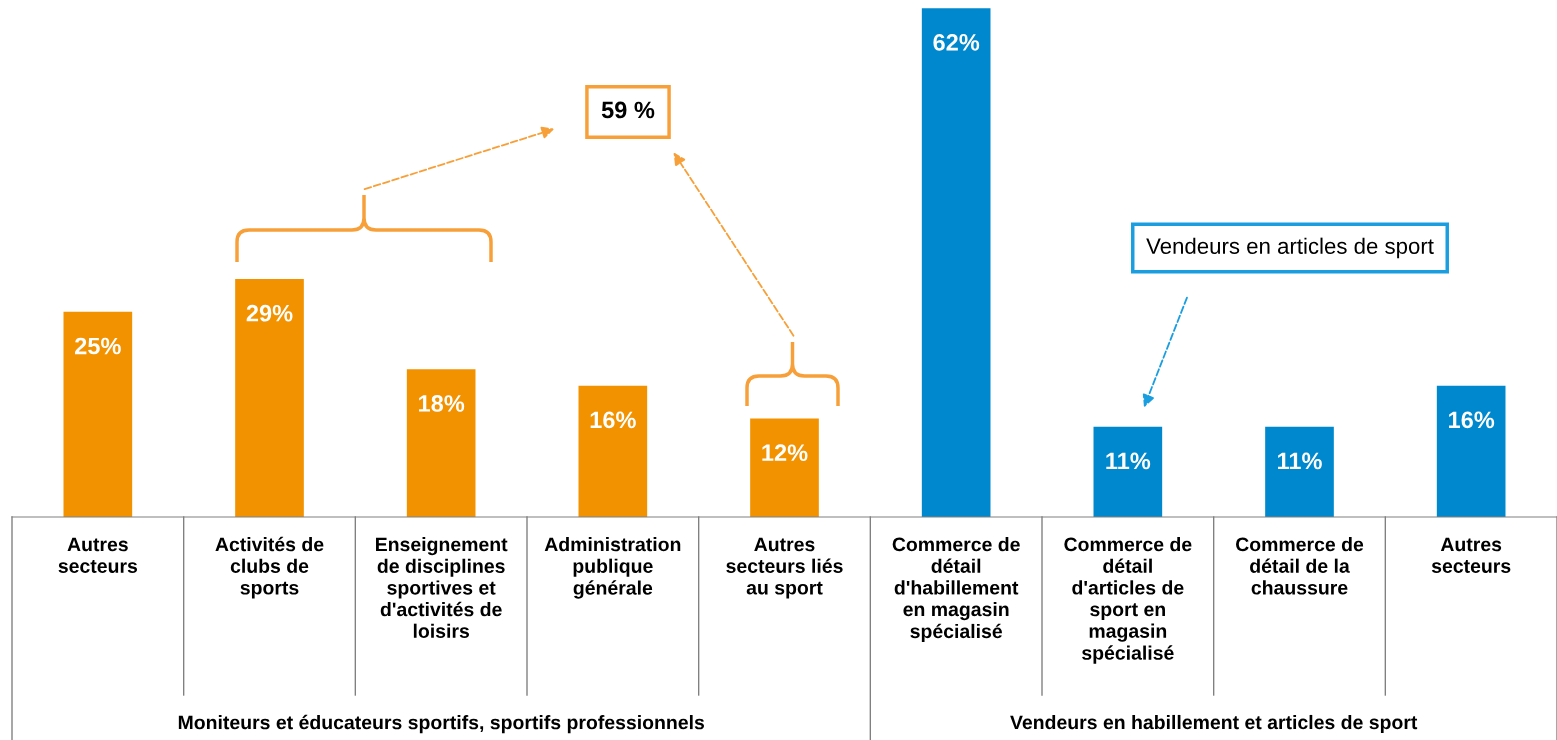 The image size is (1557, 740). What do you see at coordinates (1300, 566) in the screenshot?
I see `x-tick-label: Commerce de détail de la chaussure` at bounding box center [1300, 566].